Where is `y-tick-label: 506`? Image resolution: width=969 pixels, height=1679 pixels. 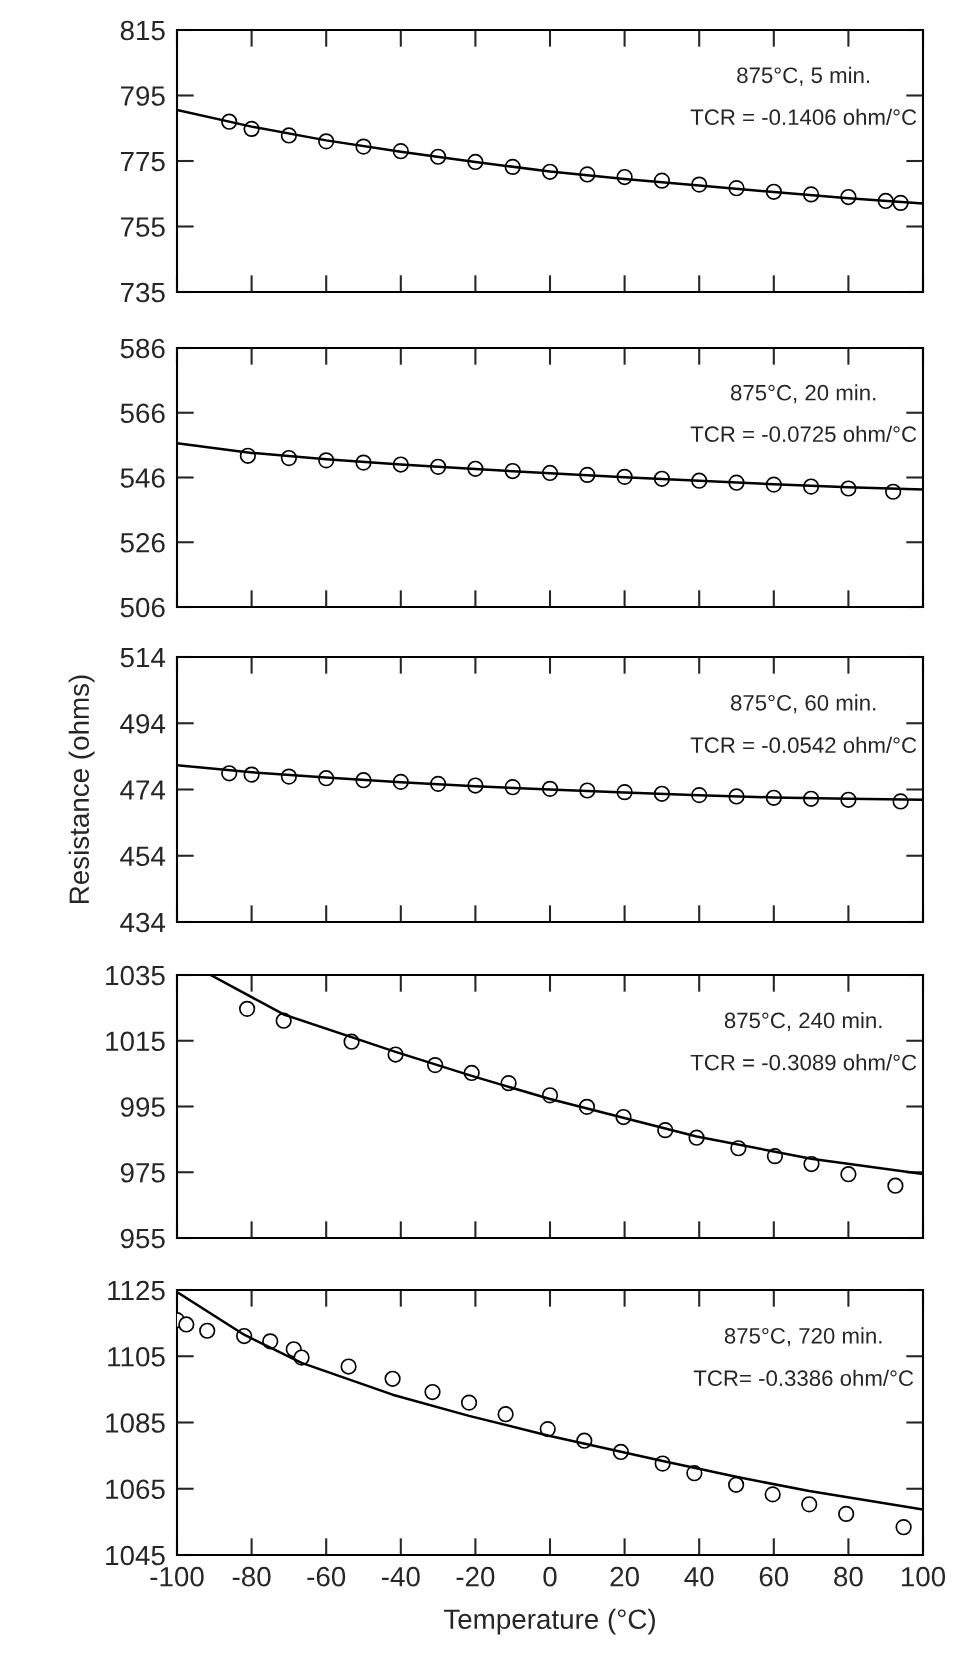 y-tick-label: 506 is located at coordinates (142, 607).